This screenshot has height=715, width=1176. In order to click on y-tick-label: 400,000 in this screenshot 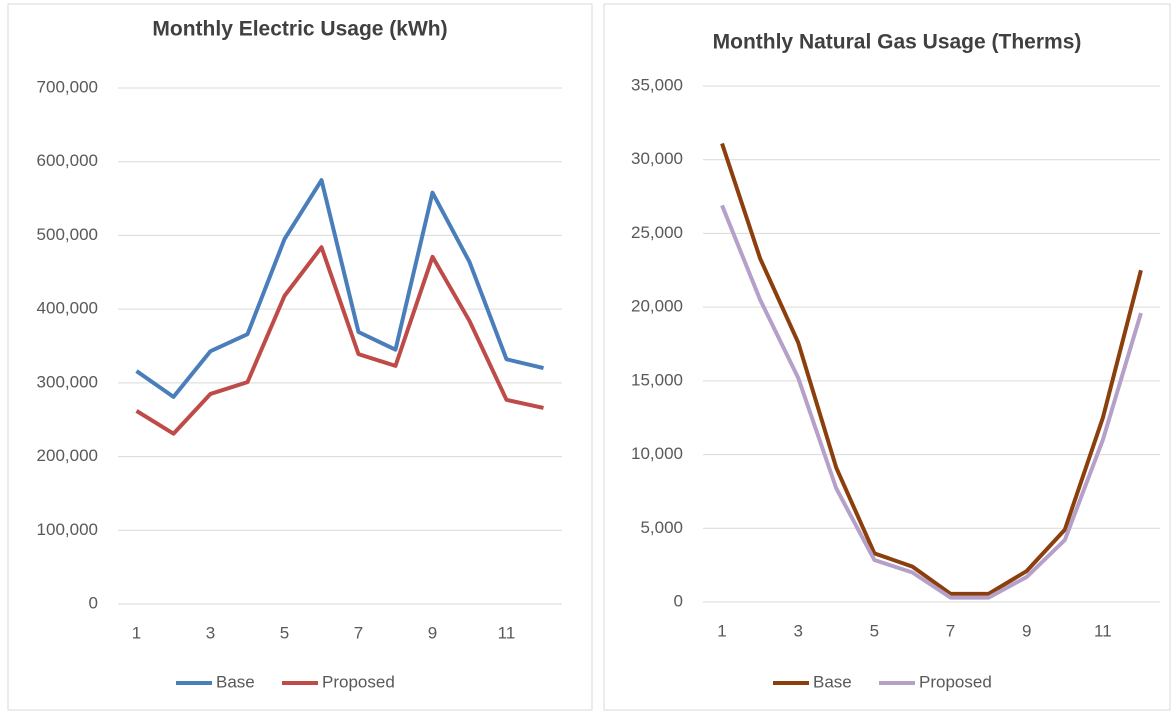, I will do `click(67, 308)`.